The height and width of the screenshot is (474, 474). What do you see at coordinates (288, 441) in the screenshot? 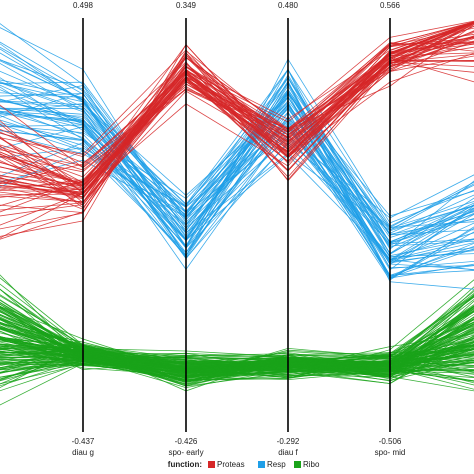
I see `axis-min-label: -0.292` at bounding box center [288, 441].